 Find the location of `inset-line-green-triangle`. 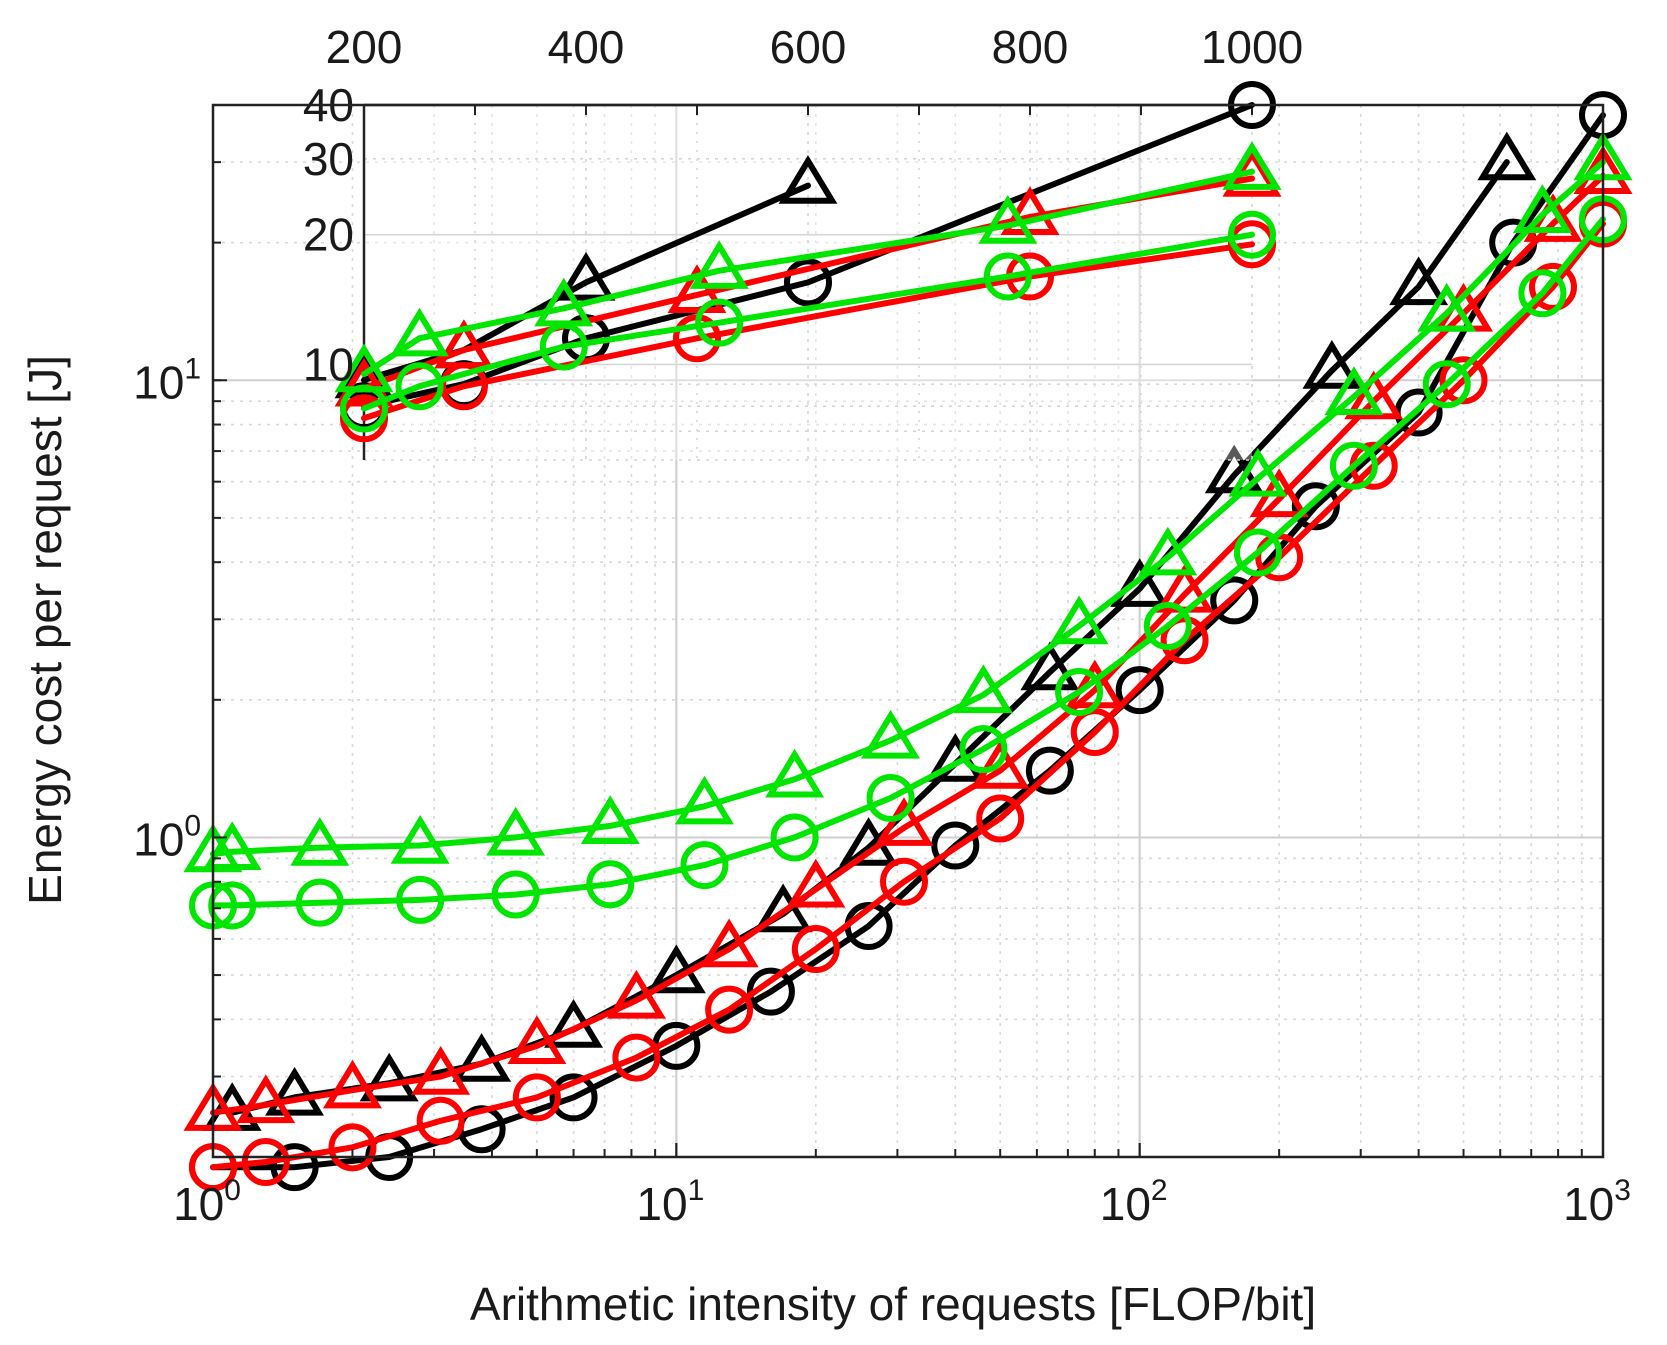

inset-line-green-triangle is located at coordinates (808, 272).